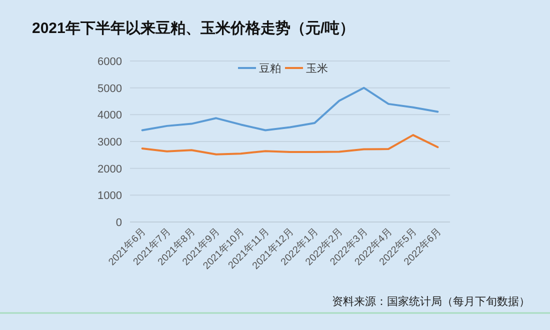 This screenshot has width=550, height=330. Describe the element at coordinates (110, 142) in the screenshot. I see `y-tick-label: 3000` at that location.